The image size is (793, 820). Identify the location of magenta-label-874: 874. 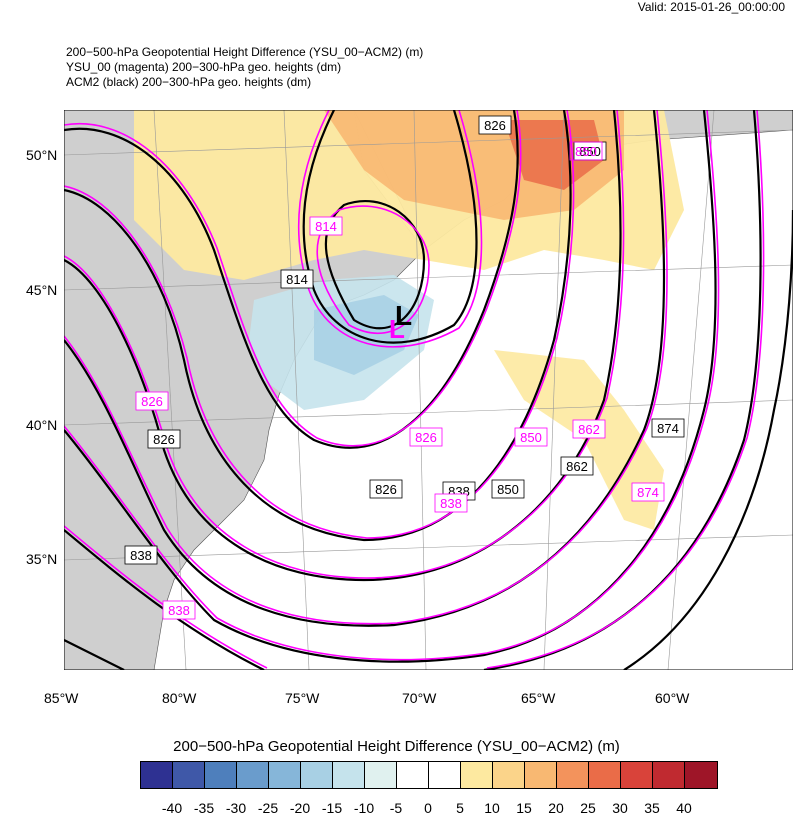
(648, 492).